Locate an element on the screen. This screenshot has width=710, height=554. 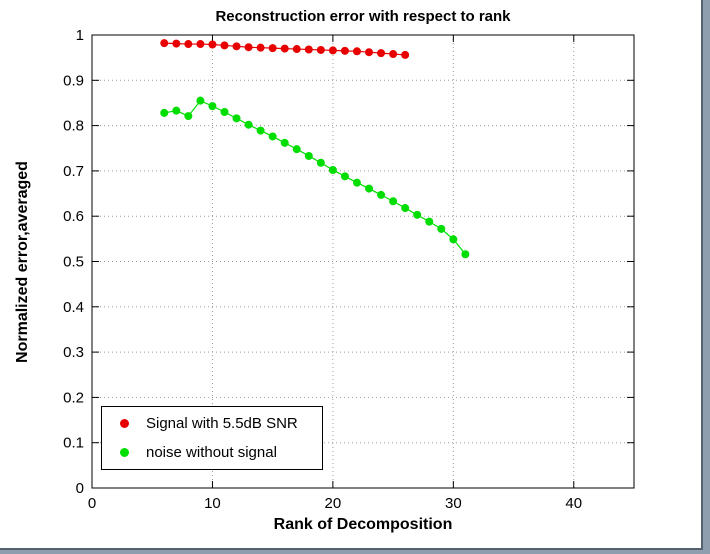
green-dot-icon is located at coordinates (124, 452).